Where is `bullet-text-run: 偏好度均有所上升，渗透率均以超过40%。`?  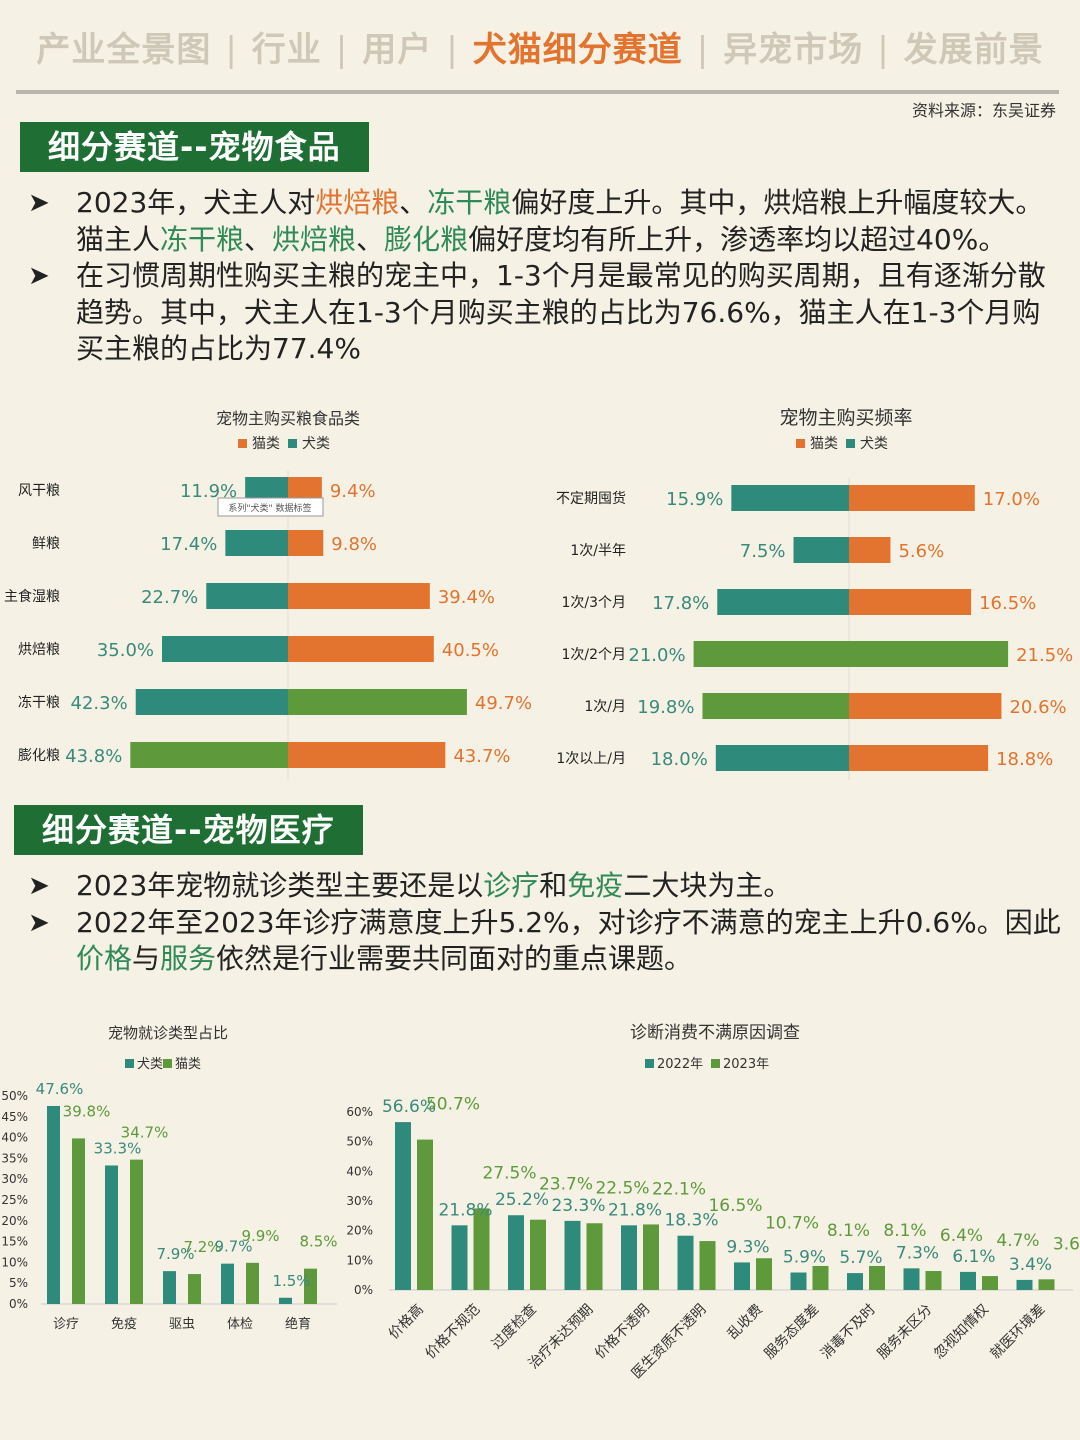
bullet-text-run: 偏好度均有所上升，渗透率均以超过40%。 is located at coordinates (737, 239).